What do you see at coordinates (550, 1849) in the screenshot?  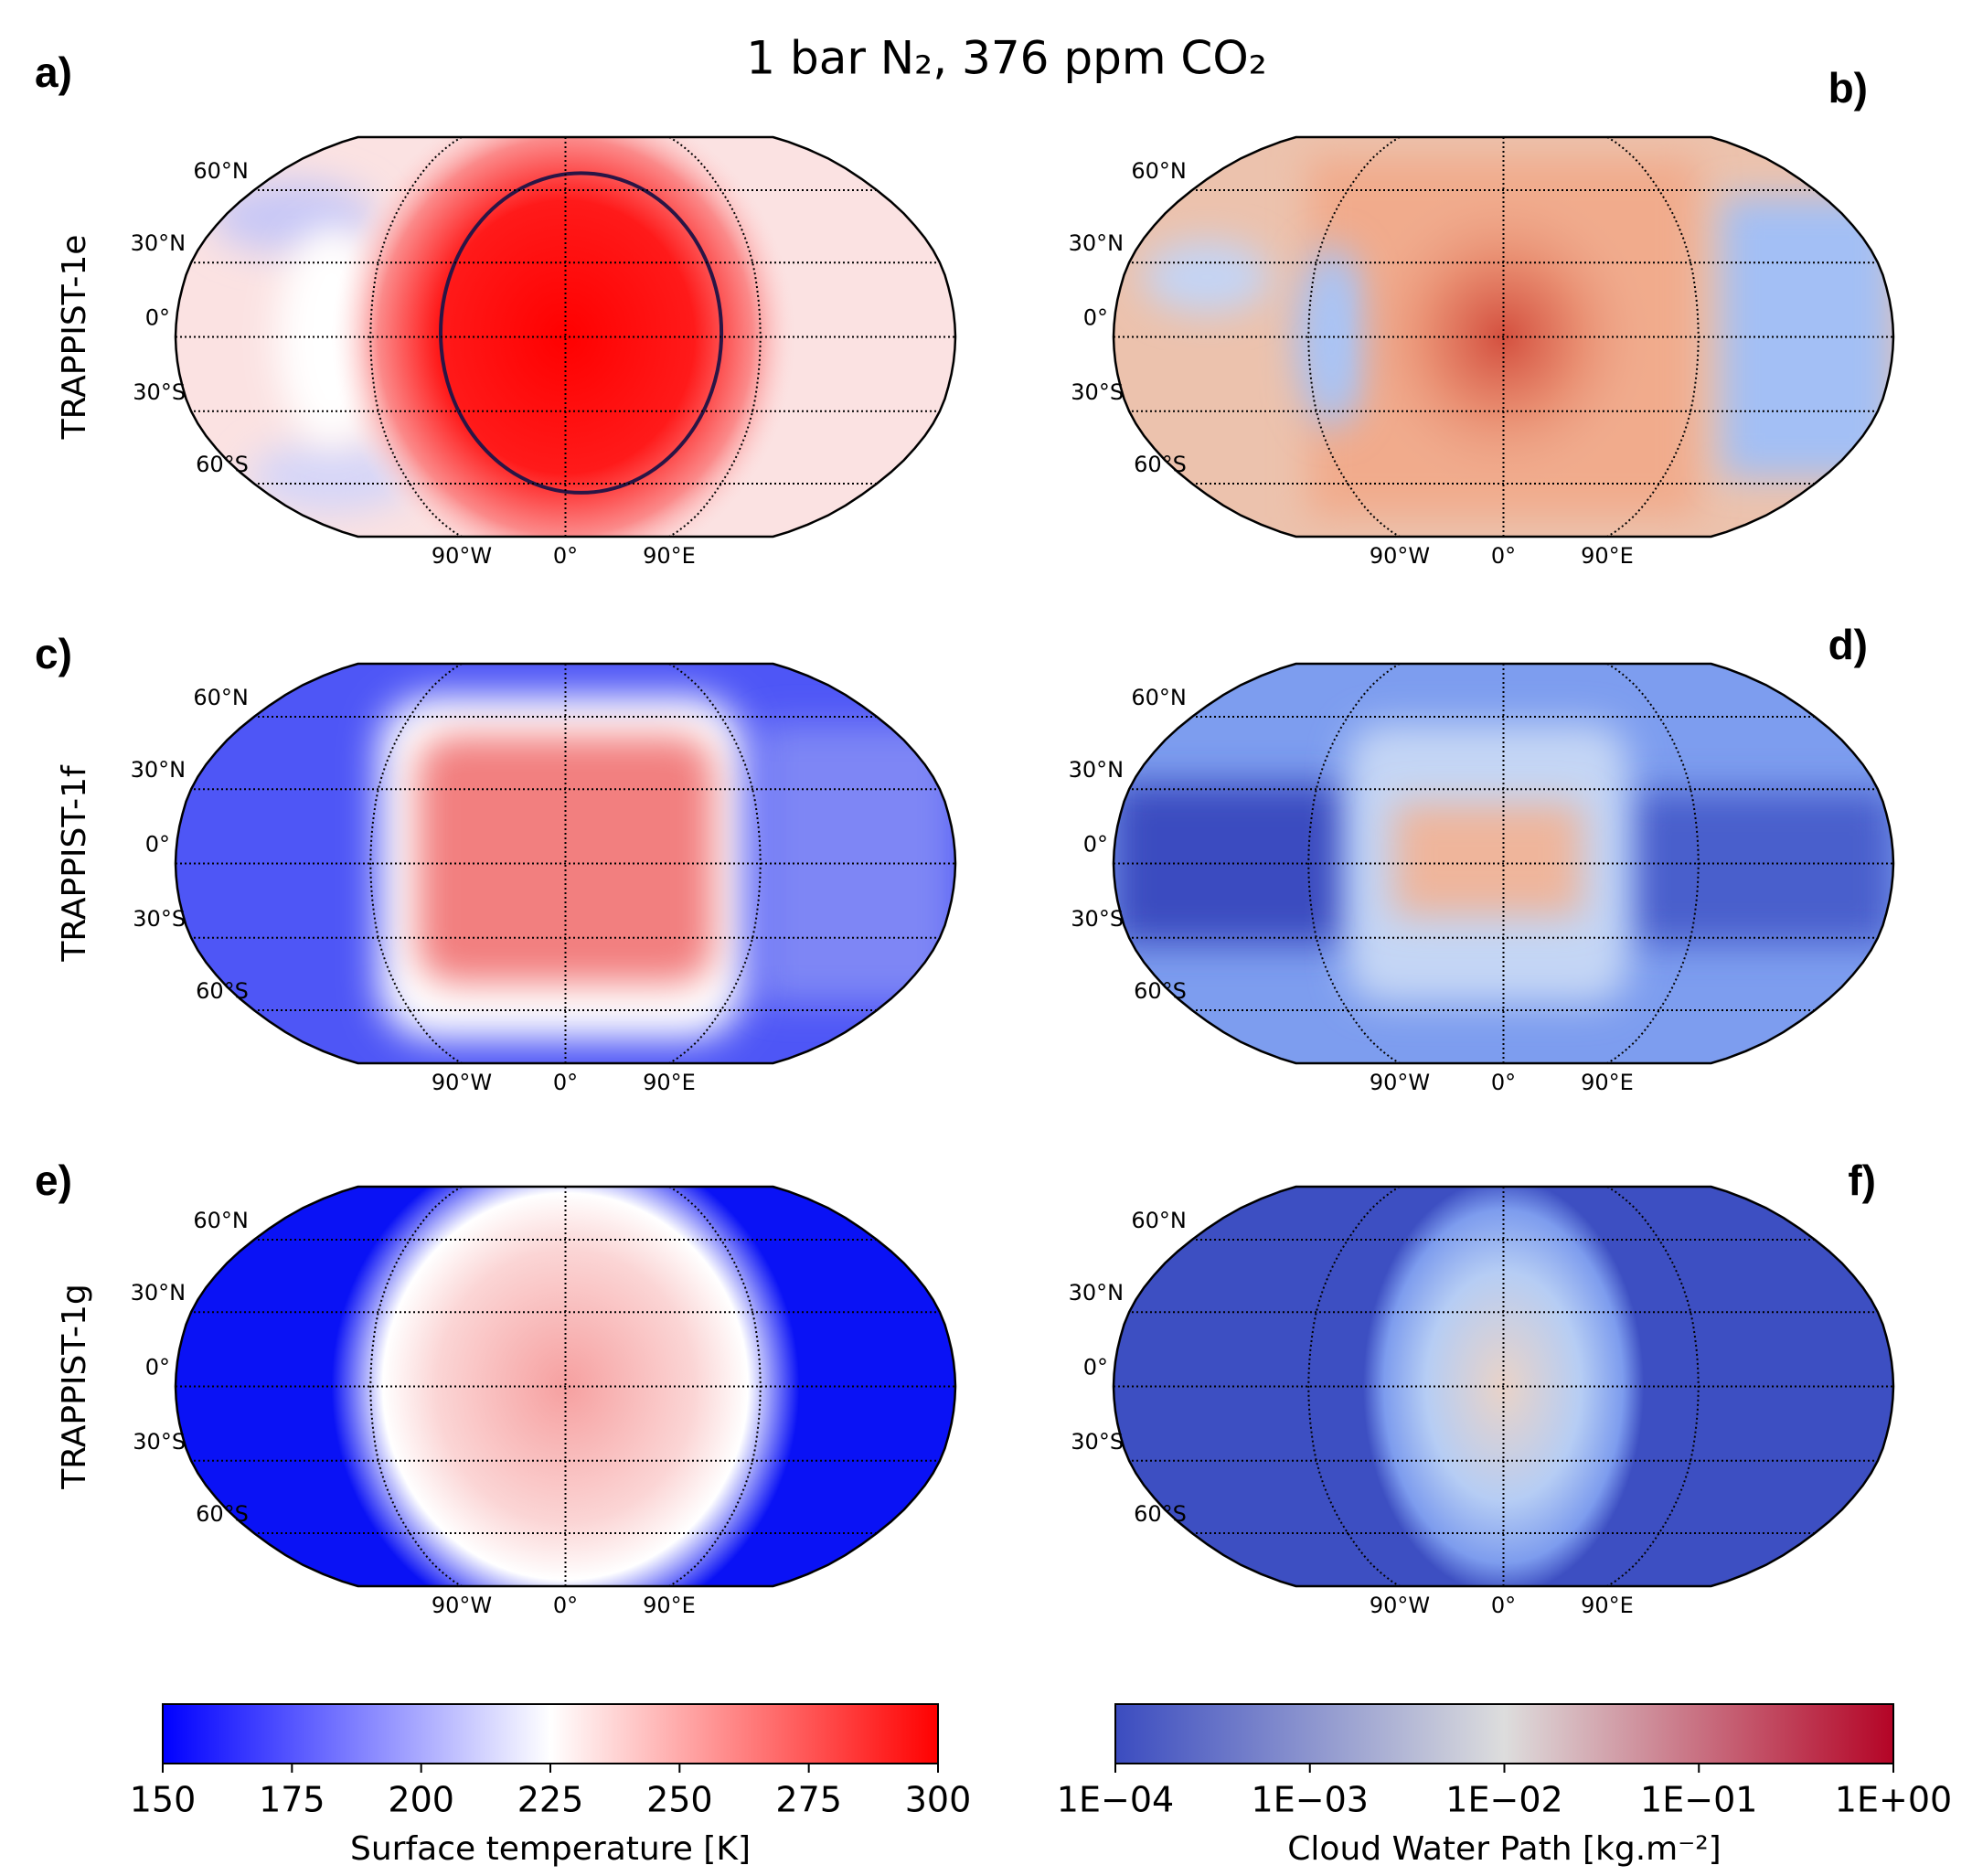 I see `colorbar-label: Surface temperature [K]` at bounding box center [550, 1849].